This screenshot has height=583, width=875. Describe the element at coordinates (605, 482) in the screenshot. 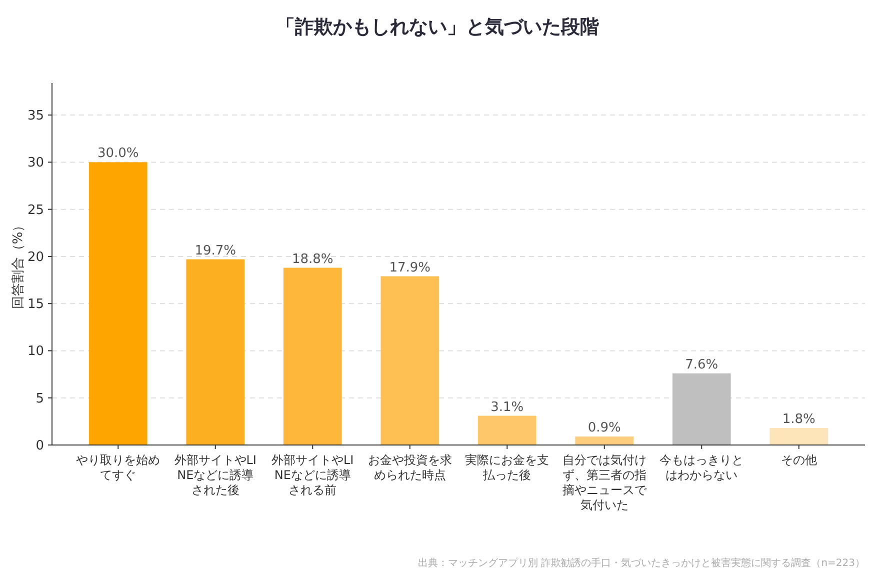

I see `x-tick-label: 自分では気付けず、第三者の指摘やニュースで気付いた` at that location.